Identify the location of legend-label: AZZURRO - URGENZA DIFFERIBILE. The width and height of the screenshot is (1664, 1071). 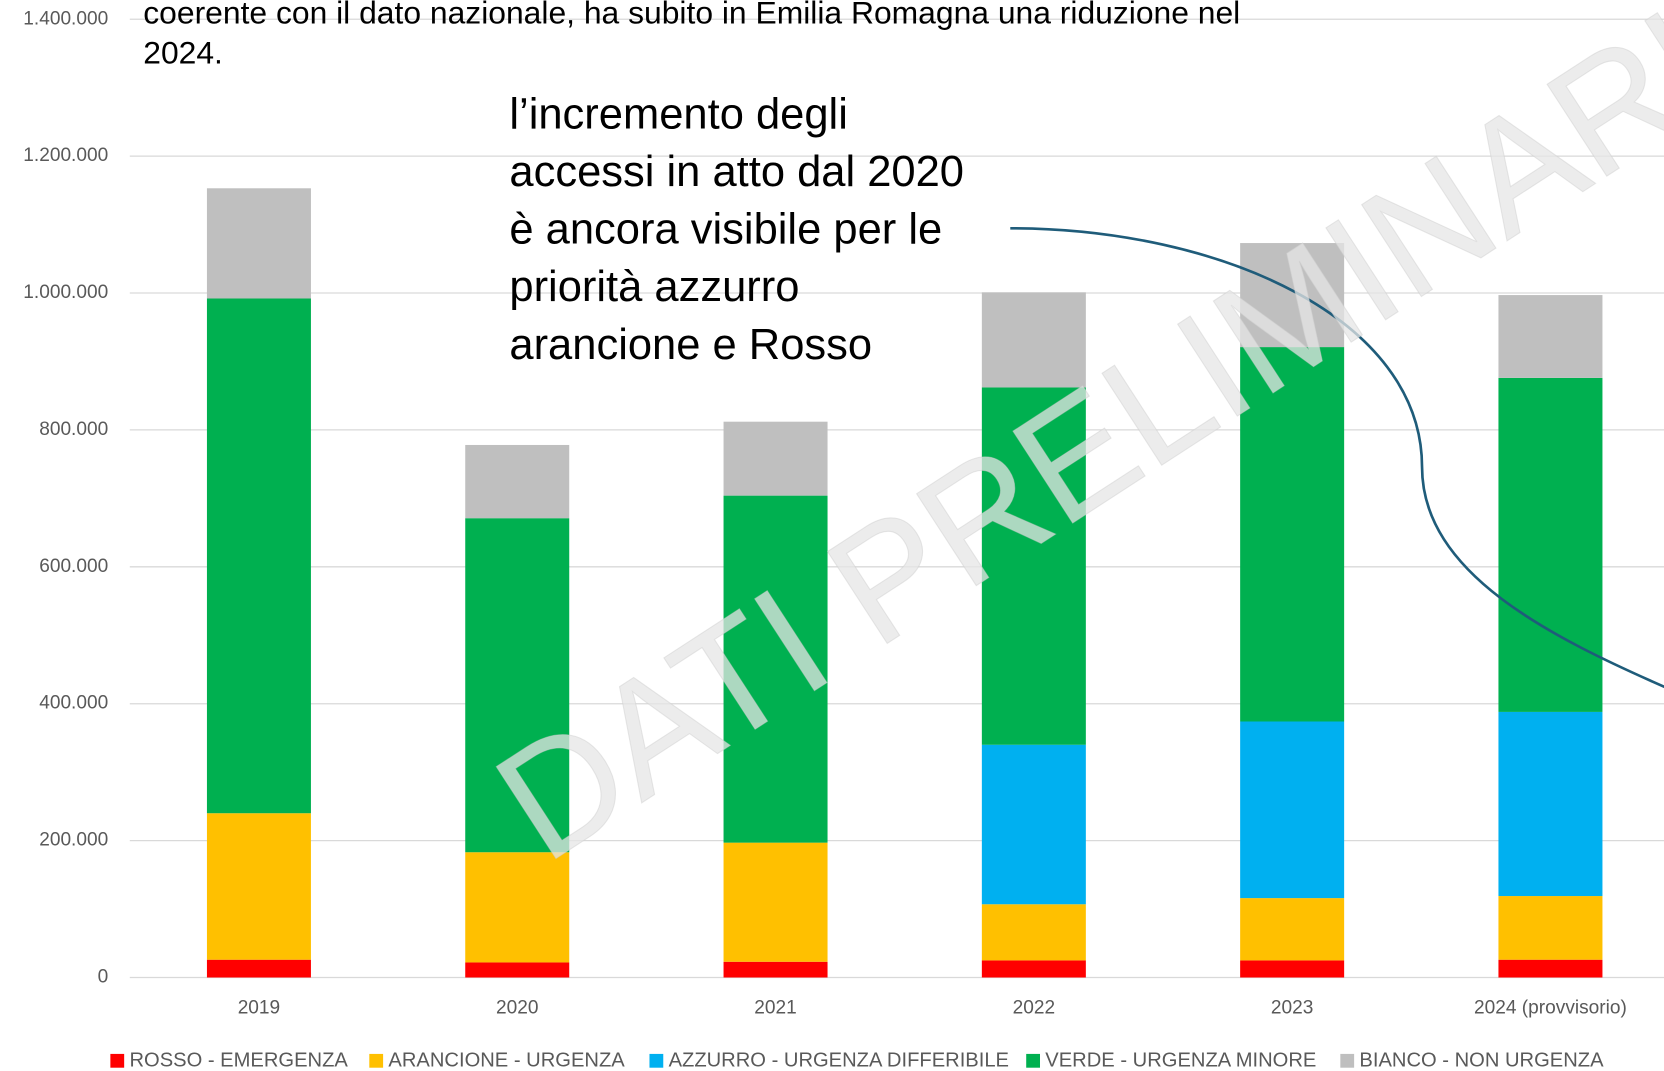
(839, 1060).